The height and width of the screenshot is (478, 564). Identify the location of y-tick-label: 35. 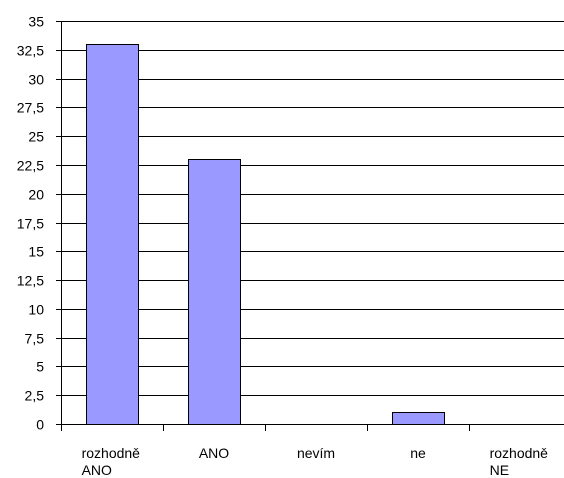
(36, 22).